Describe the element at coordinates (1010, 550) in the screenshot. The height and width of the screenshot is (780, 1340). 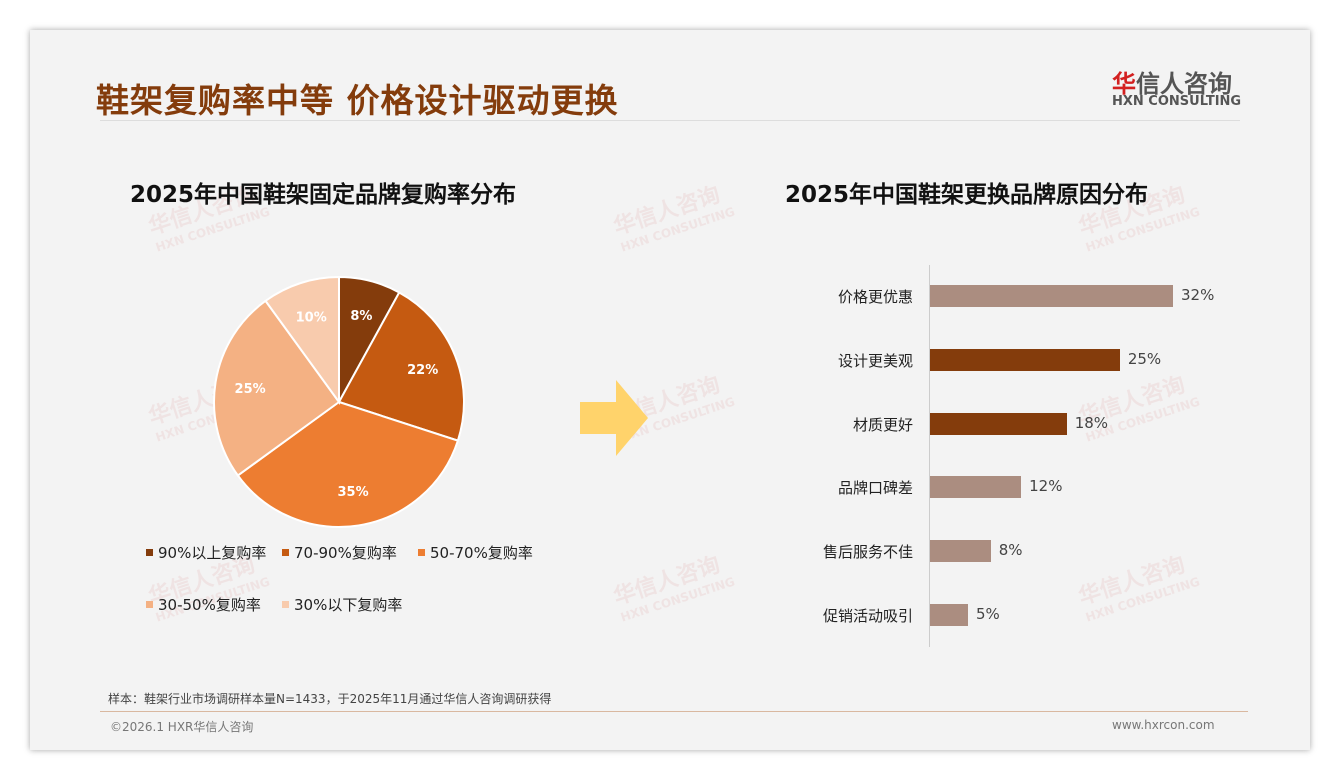
I see `bar-value-label: 8%` at that location.